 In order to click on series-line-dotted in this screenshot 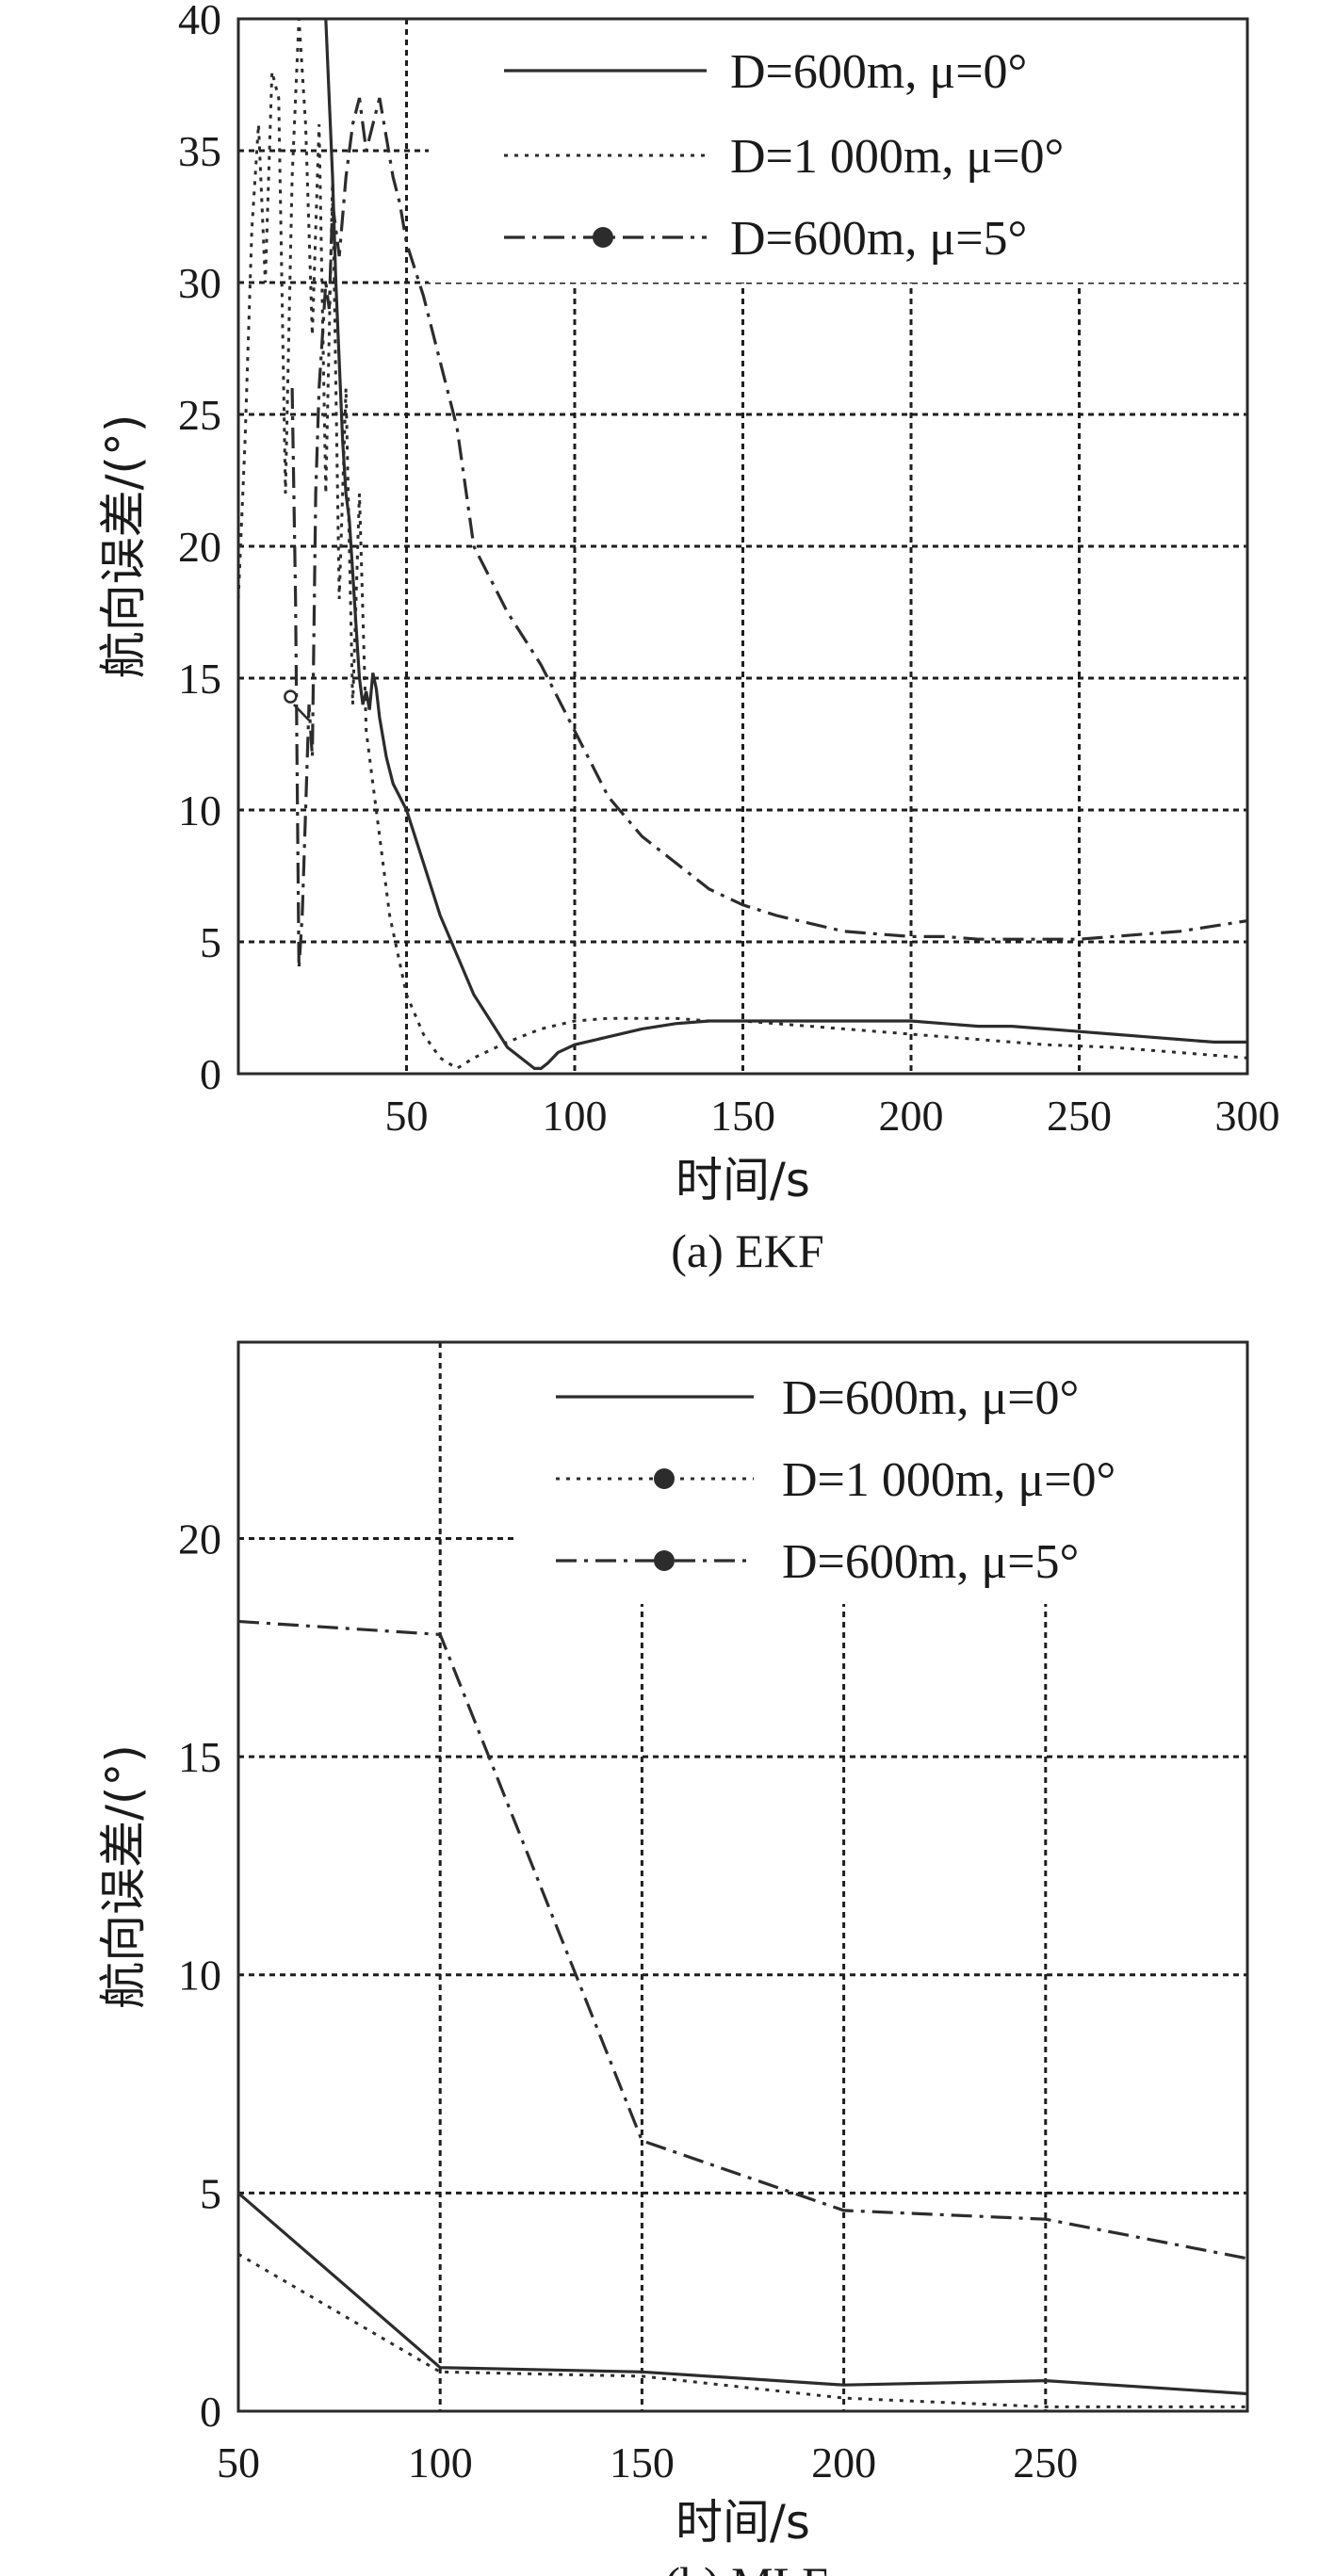, I will do `click(743, 2330)`.